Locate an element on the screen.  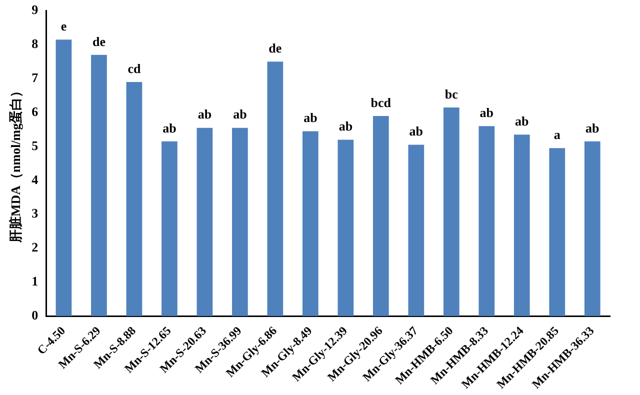
y-axis-title: 肝脏MDA（nmol/mg蛋白） is located at coordinates (16, 164).